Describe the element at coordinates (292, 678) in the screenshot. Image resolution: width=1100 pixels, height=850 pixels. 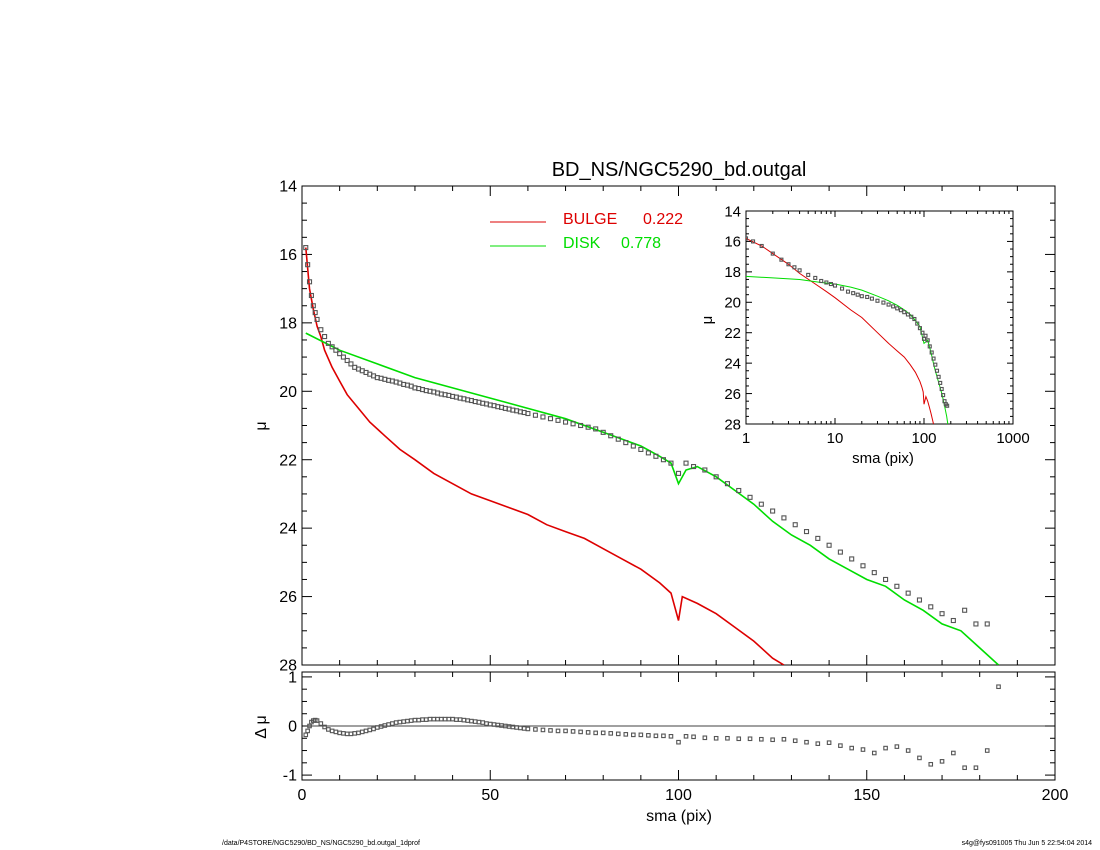
I see `resid-ytick-label: 1` at that location.